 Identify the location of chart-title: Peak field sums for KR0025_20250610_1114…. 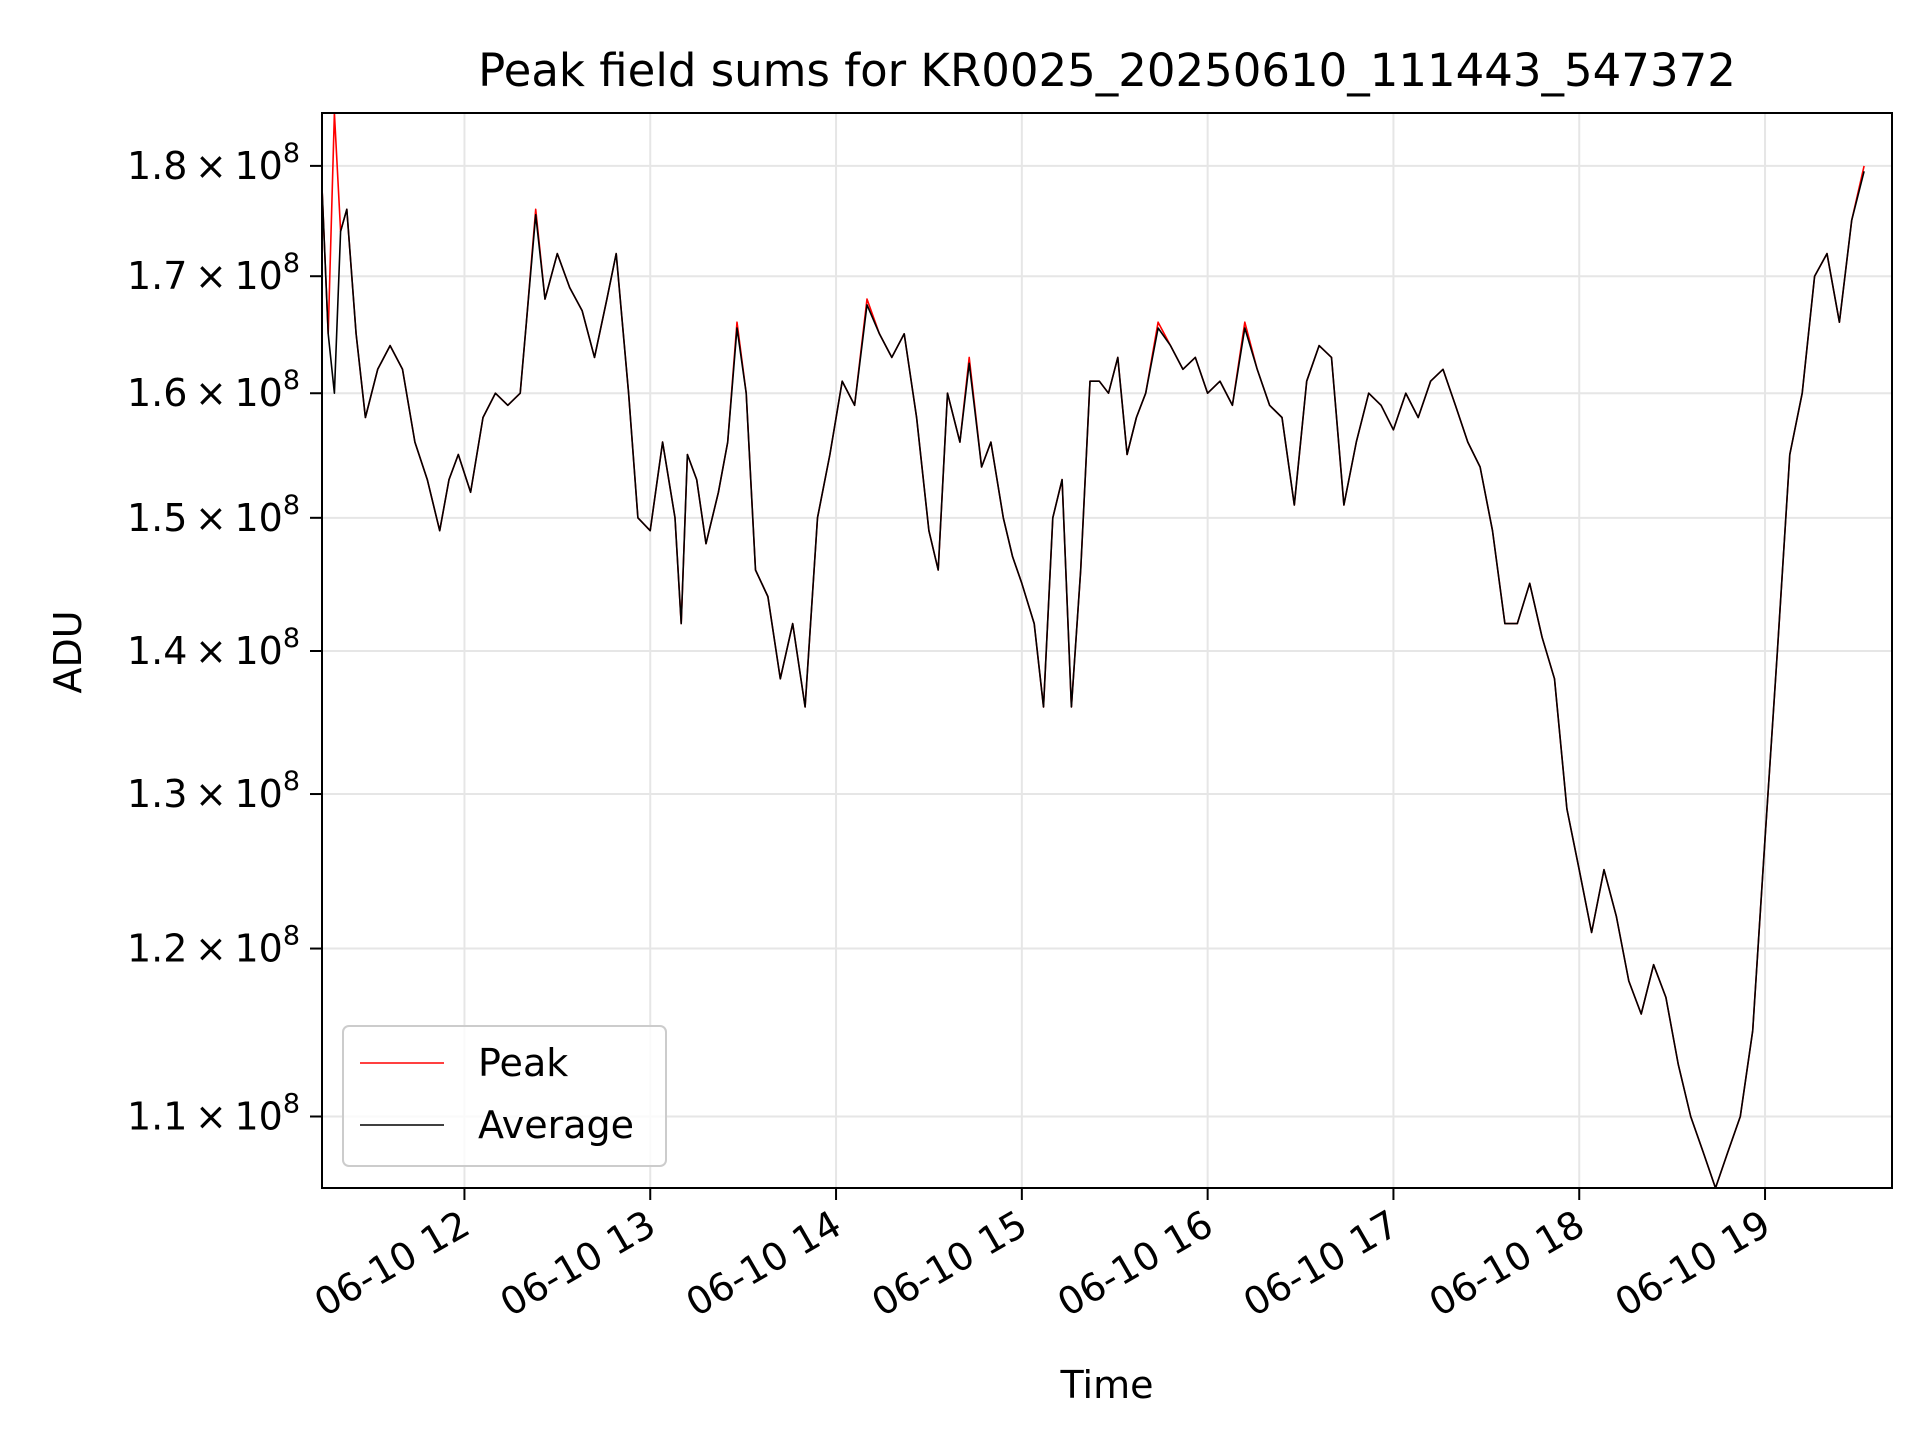
(1107, 70).